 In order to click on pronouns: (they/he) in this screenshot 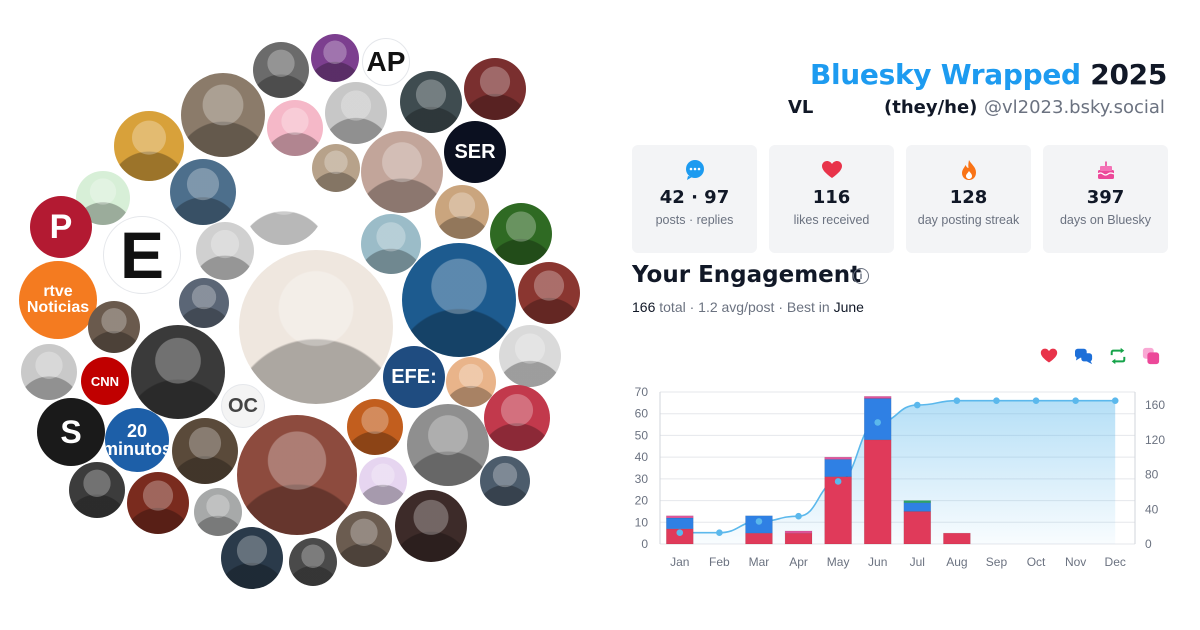, I will do `click(931, 107)`.